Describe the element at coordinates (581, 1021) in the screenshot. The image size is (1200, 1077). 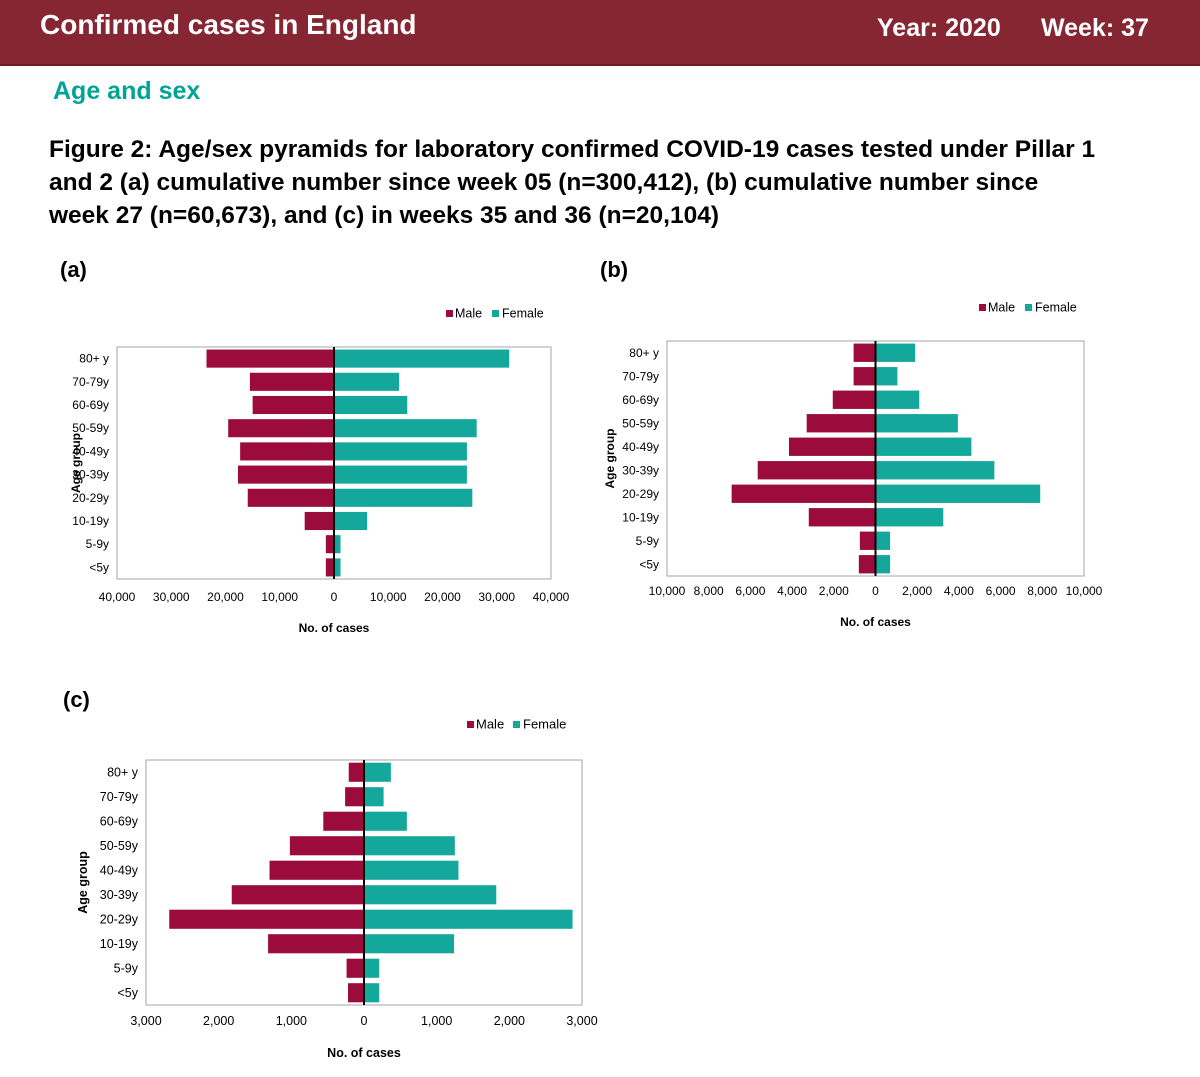
I see `x-tick-label: 3,000` at that location.